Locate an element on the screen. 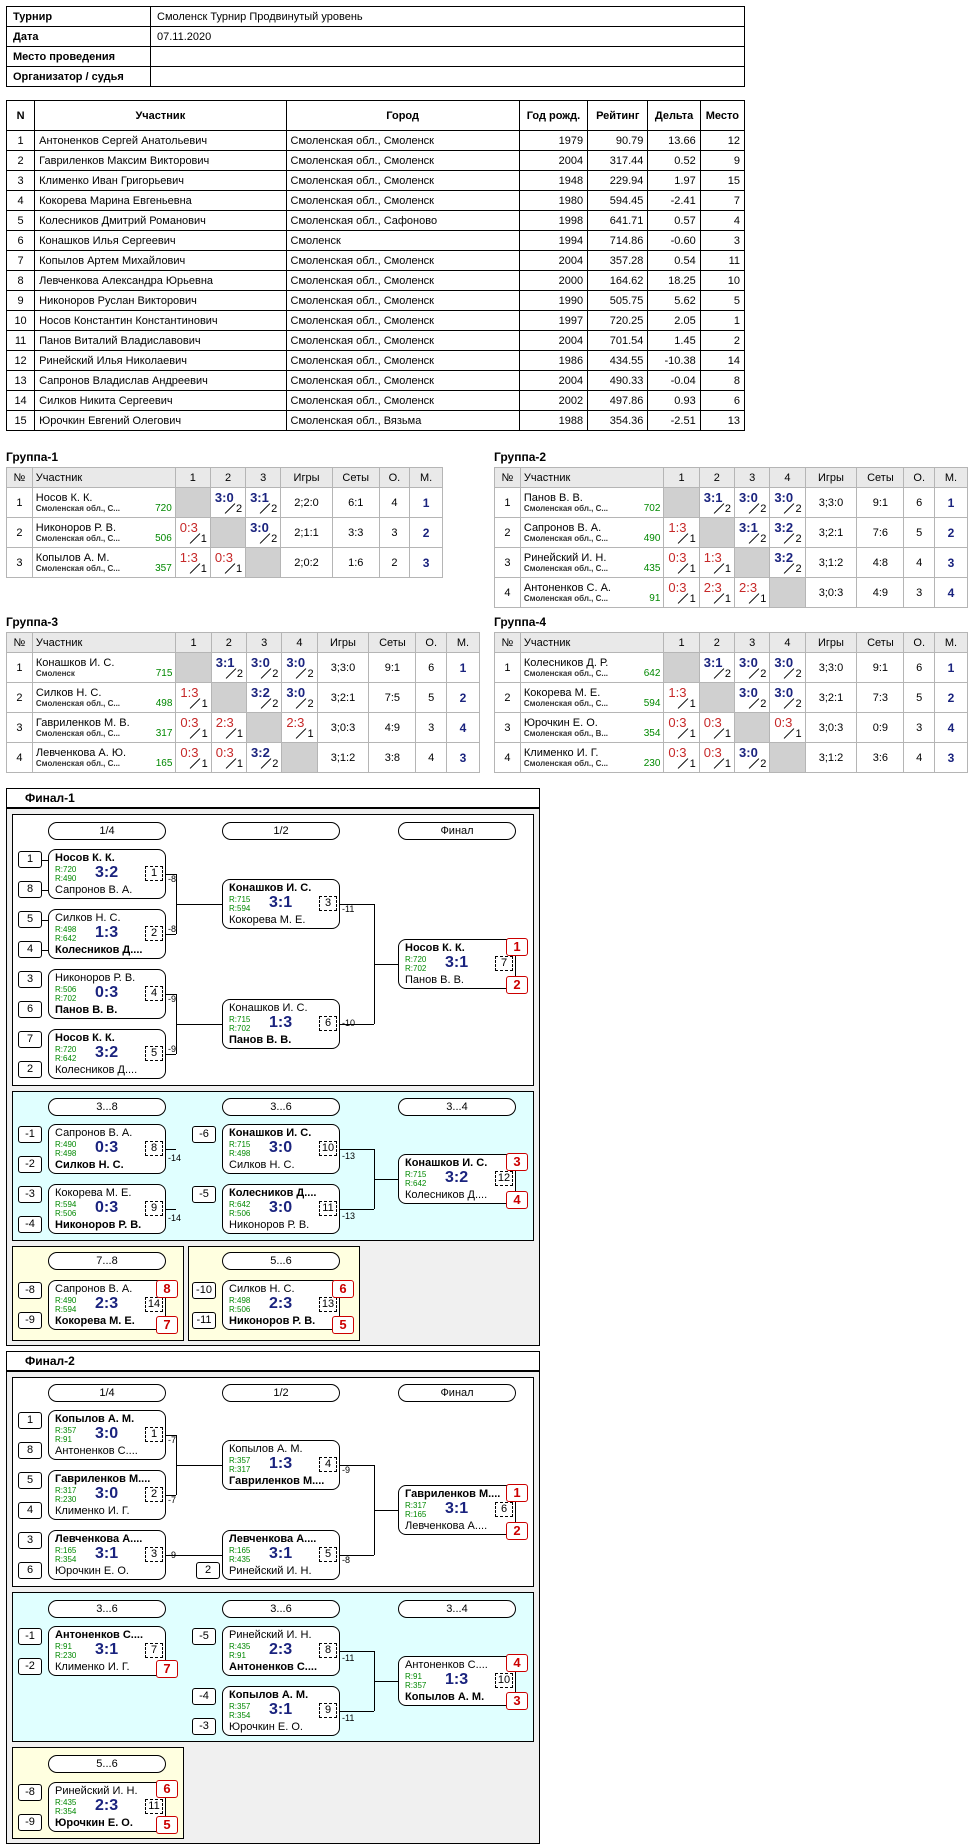 The width and height of the screenshot is (976, 1848). group-sets: 9:1 is located at coordinates (880, 502).